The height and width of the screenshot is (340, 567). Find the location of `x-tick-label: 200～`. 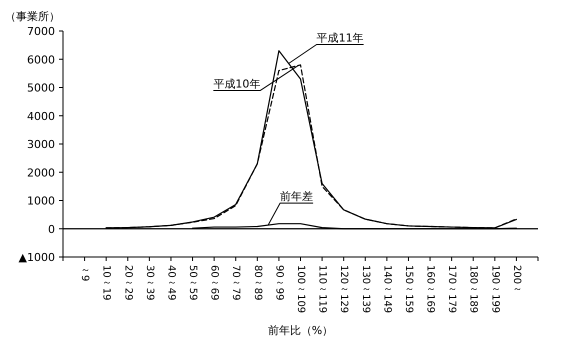

x-tick-label: 200～ is located at coordinates (516, 279).